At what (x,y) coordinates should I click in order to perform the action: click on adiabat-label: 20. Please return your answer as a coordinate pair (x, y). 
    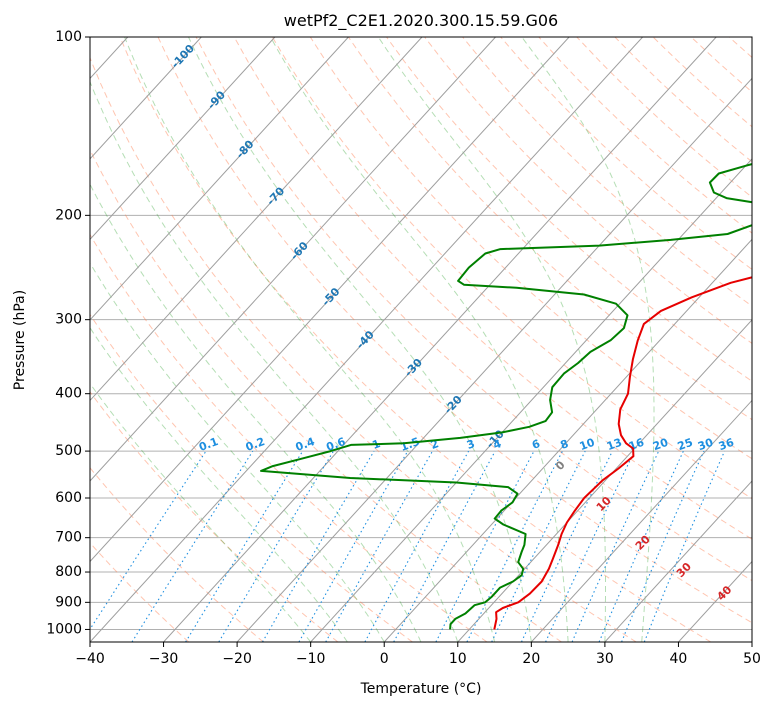
    Looking at the image, I should click on (643, 543).